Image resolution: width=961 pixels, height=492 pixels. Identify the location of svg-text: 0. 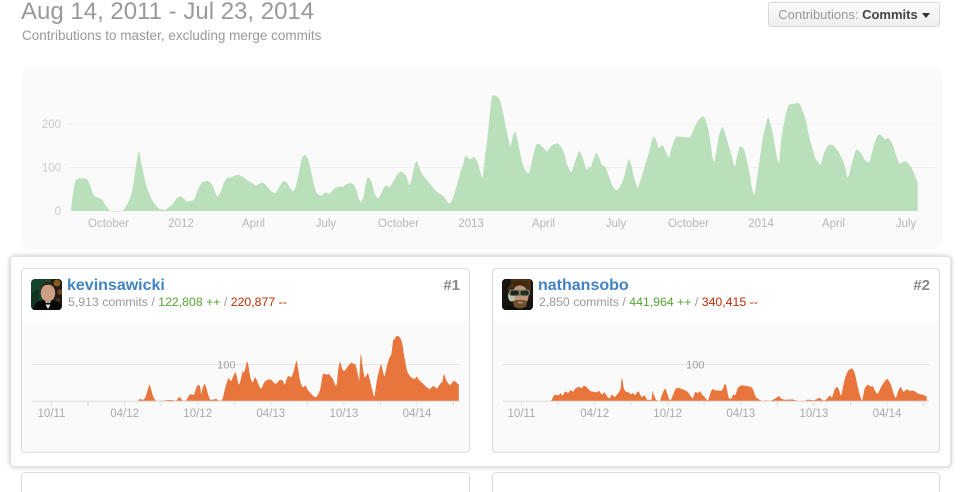
(58, 212).